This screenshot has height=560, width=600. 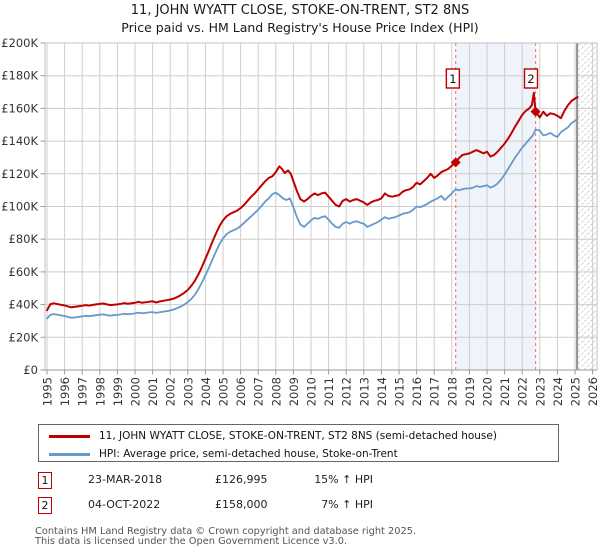 What do you see at coordinates (24, 337) in the screenshot?
I see `y-axis-tick-label: £20K` at bounding box center [24, 337].